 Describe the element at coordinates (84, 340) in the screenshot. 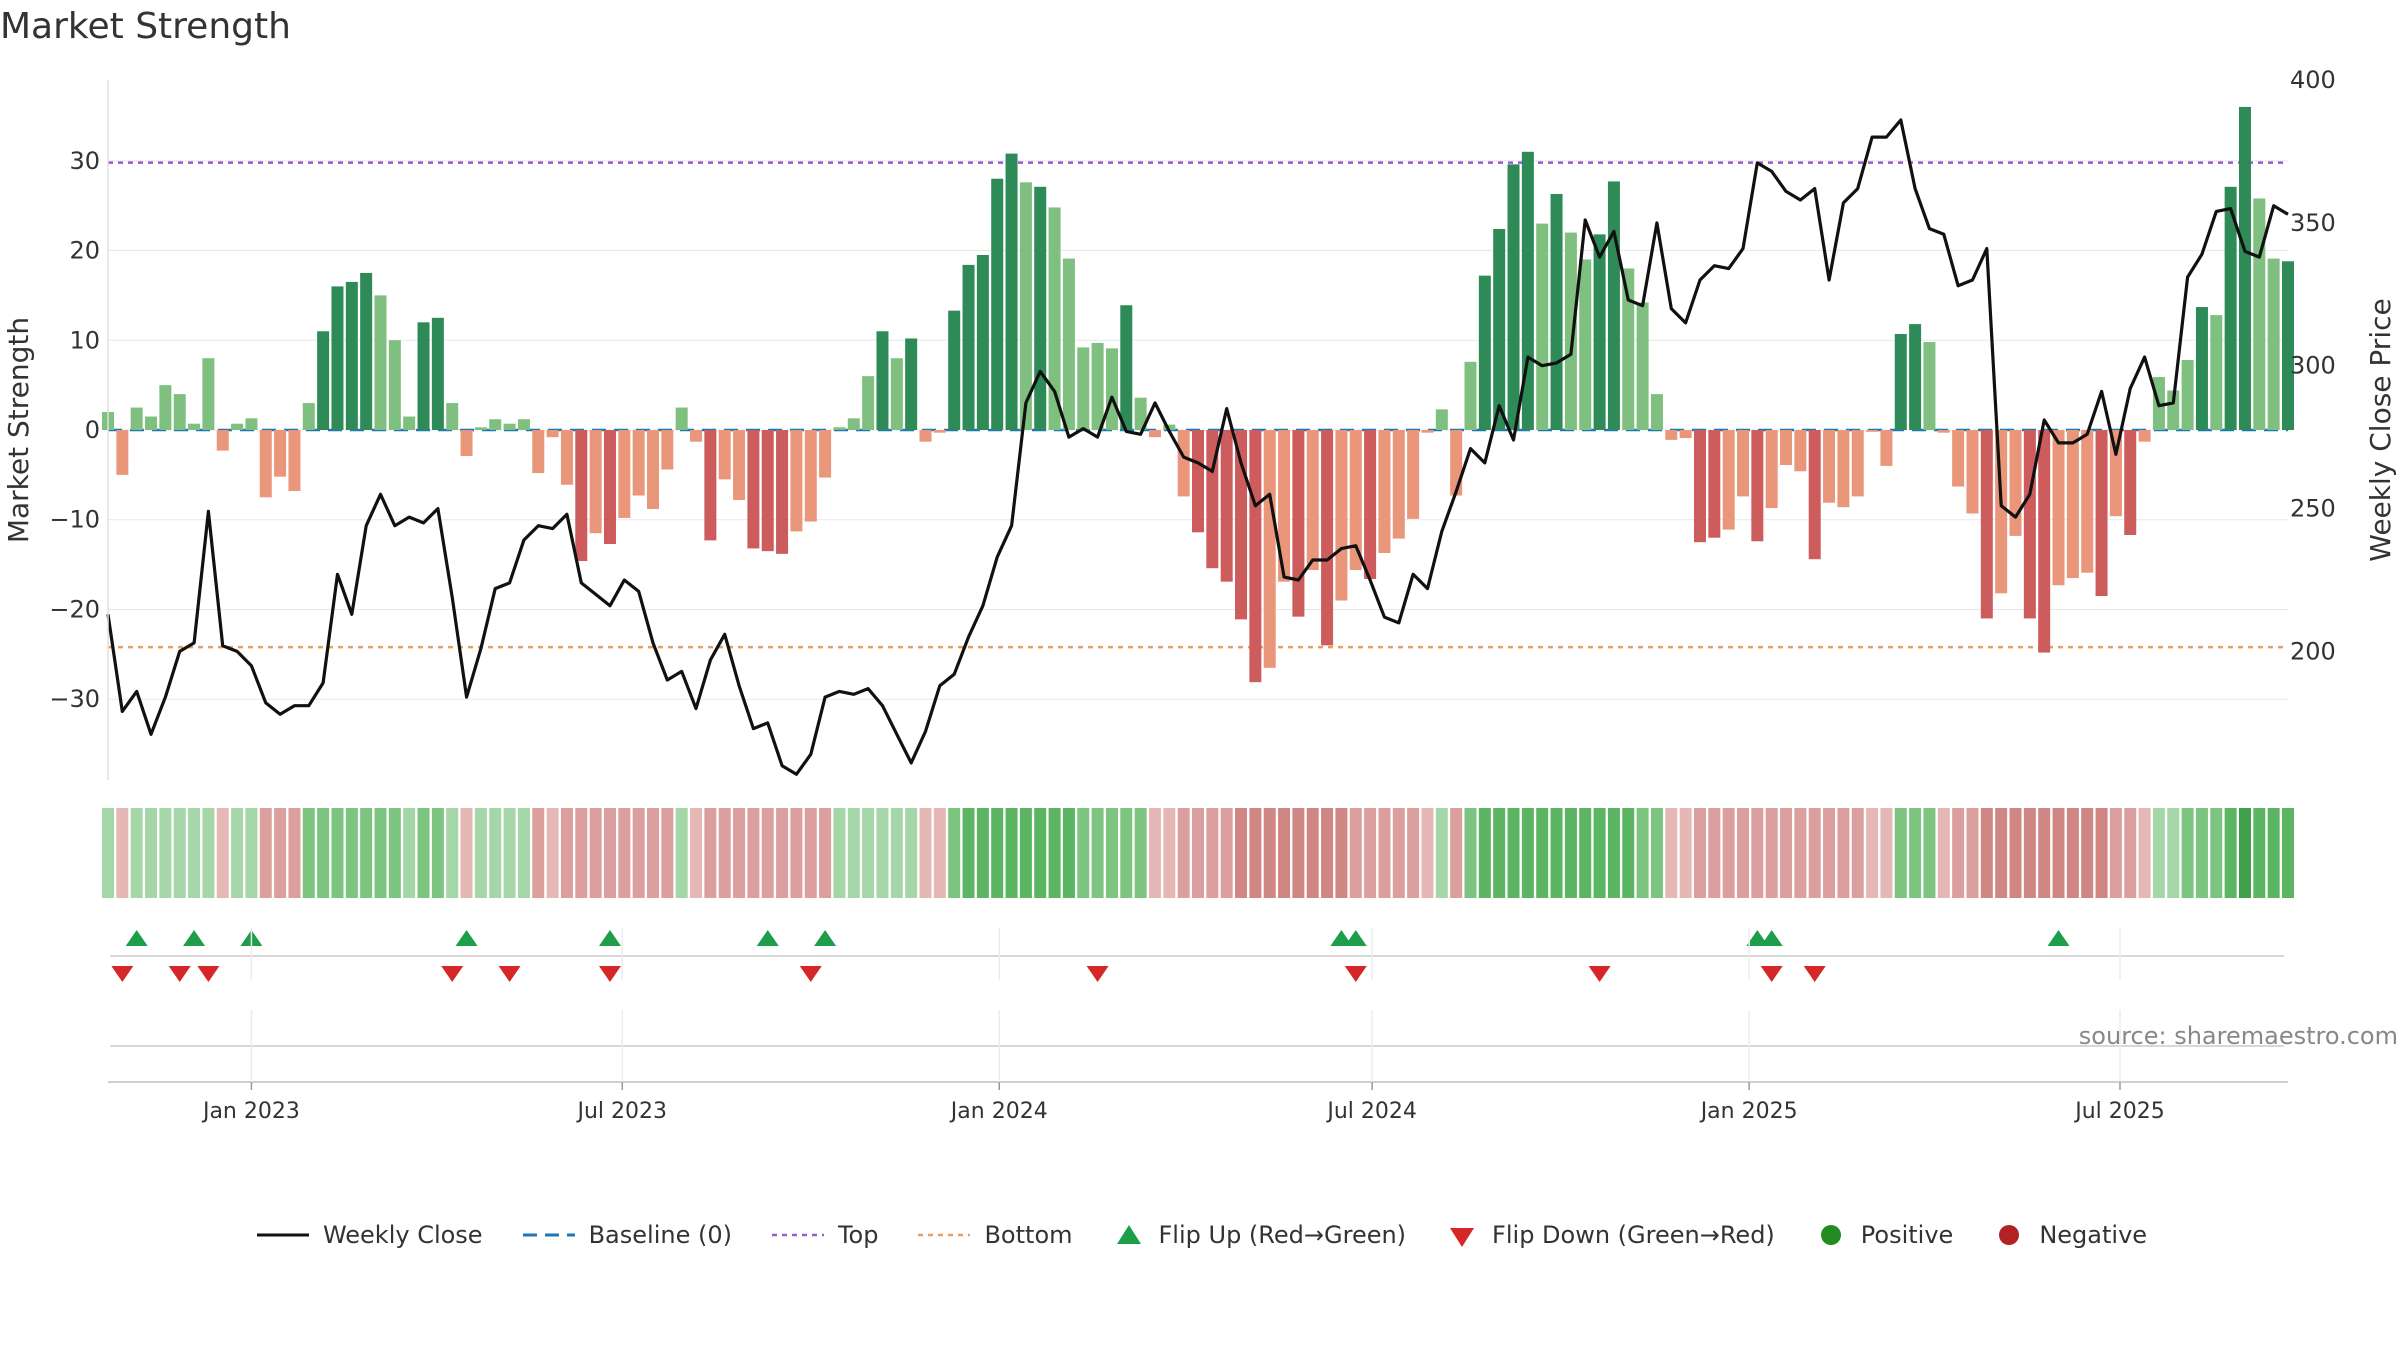

I see `y-tick-label: 10` at that location.